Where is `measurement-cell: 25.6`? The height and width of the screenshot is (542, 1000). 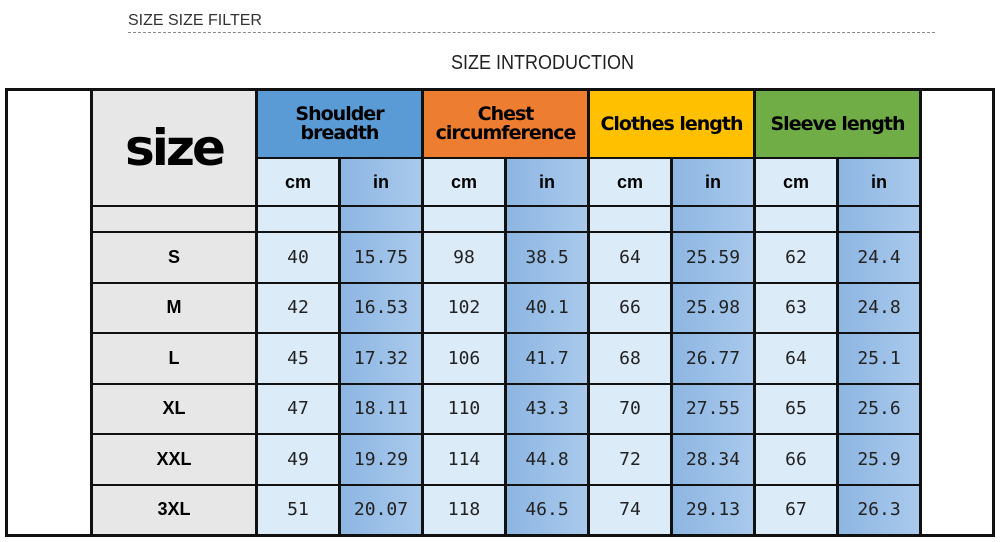
measurement-cell: 25.6 is located at coordinates (879, 408).